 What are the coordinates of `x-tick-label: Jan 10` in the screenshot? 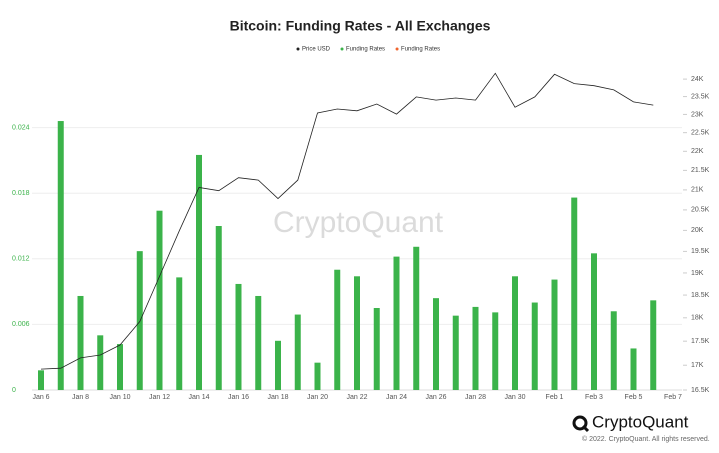 It's located at (119, 397).